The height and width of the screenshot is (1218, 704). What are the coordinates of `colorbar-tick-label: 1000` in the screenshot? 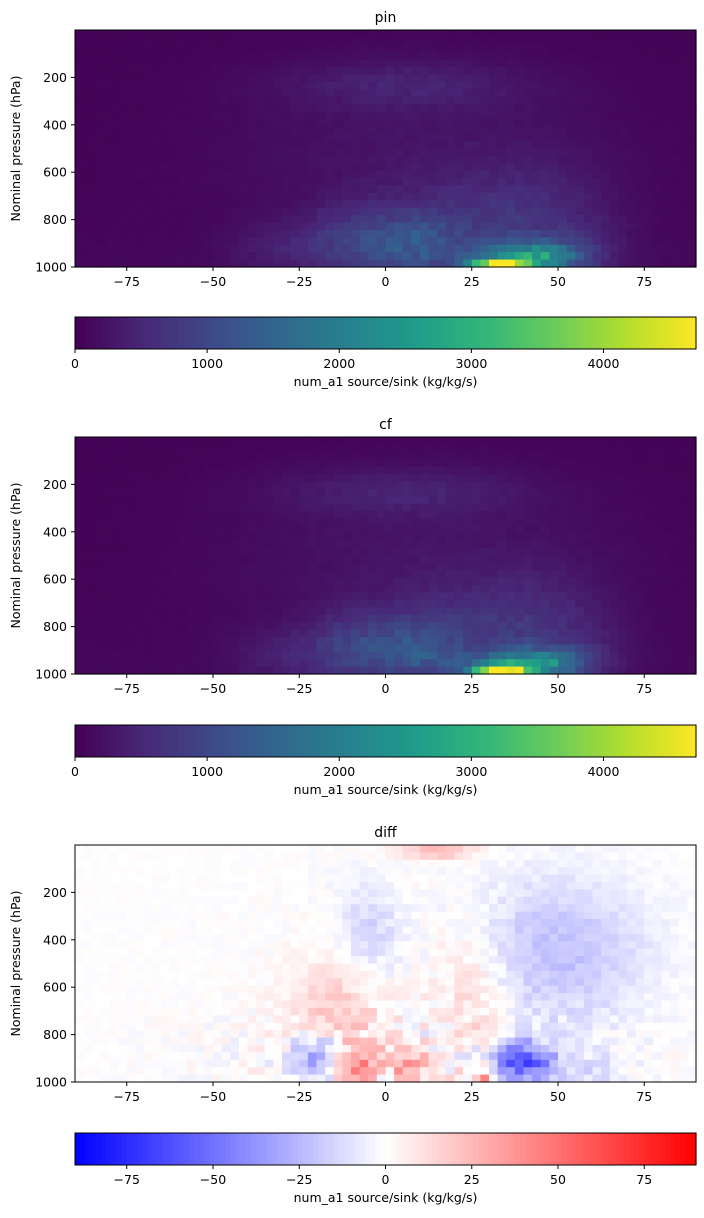 It's located at (207, 771).